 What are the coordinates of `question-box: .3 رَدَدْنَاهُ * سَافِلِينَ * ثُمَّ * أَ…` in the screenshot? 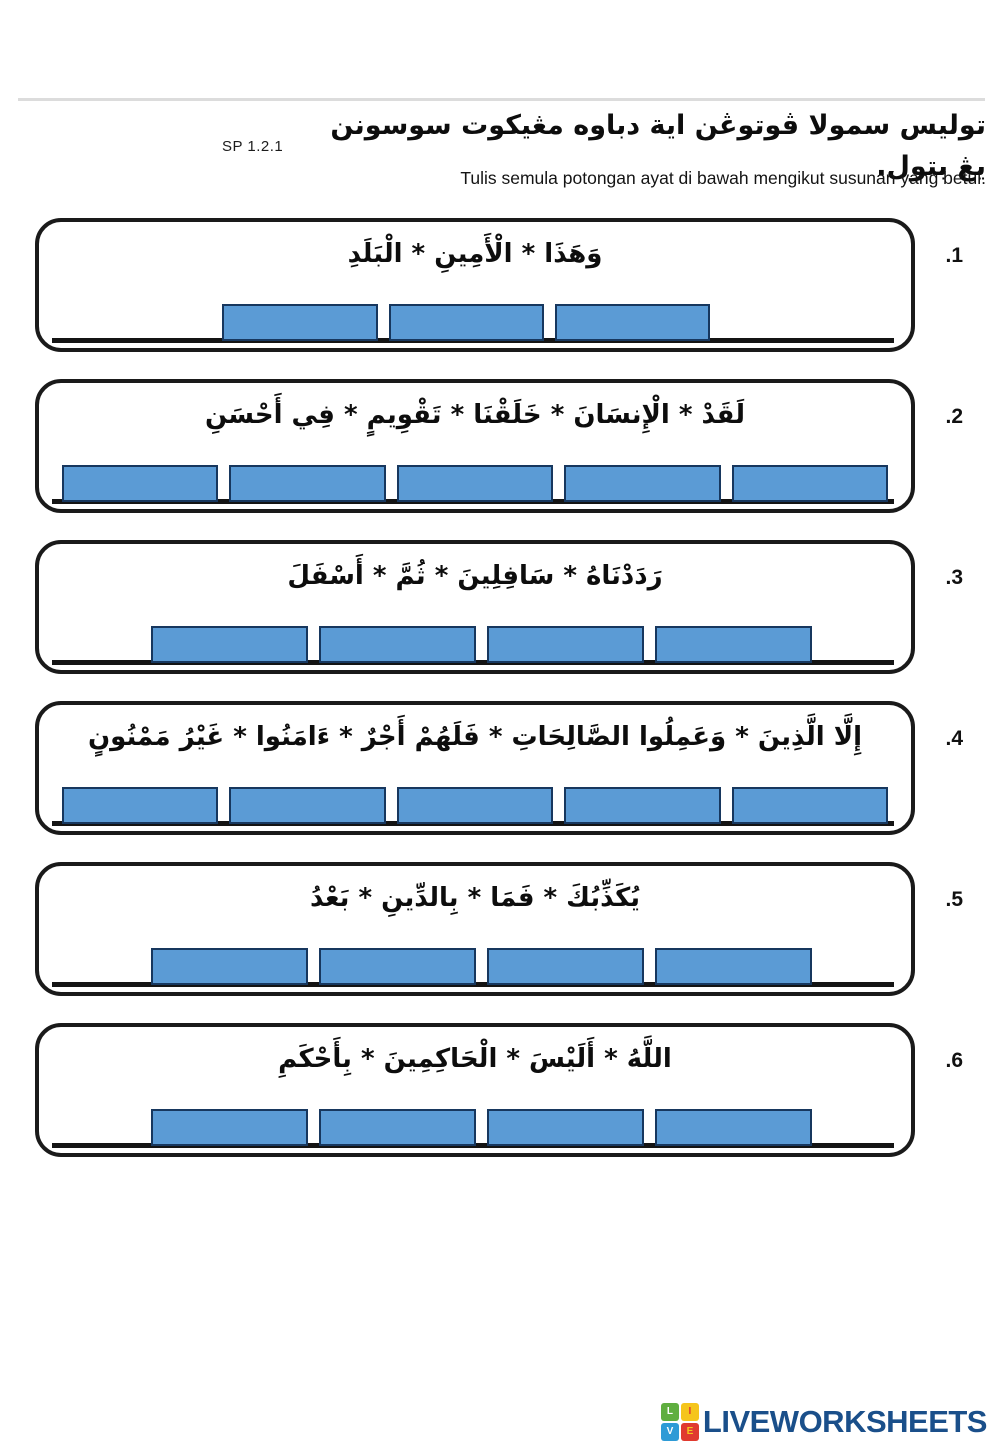 It's located at (499, 607).